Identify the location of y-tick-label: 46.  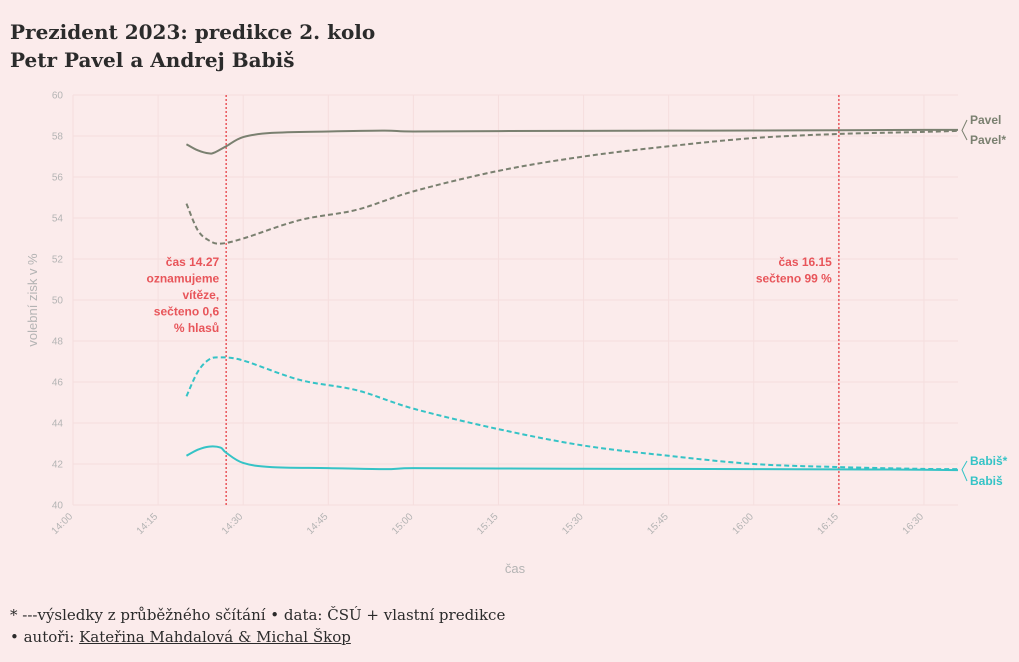
(58, 383).